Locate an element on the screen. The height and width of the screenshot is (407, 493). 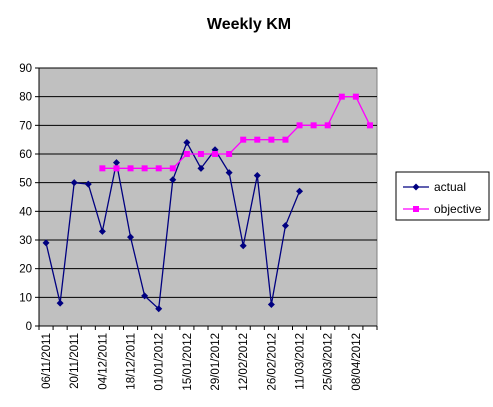
x-tick-label: 08/04/2012 is located at coordinates (357, 362).